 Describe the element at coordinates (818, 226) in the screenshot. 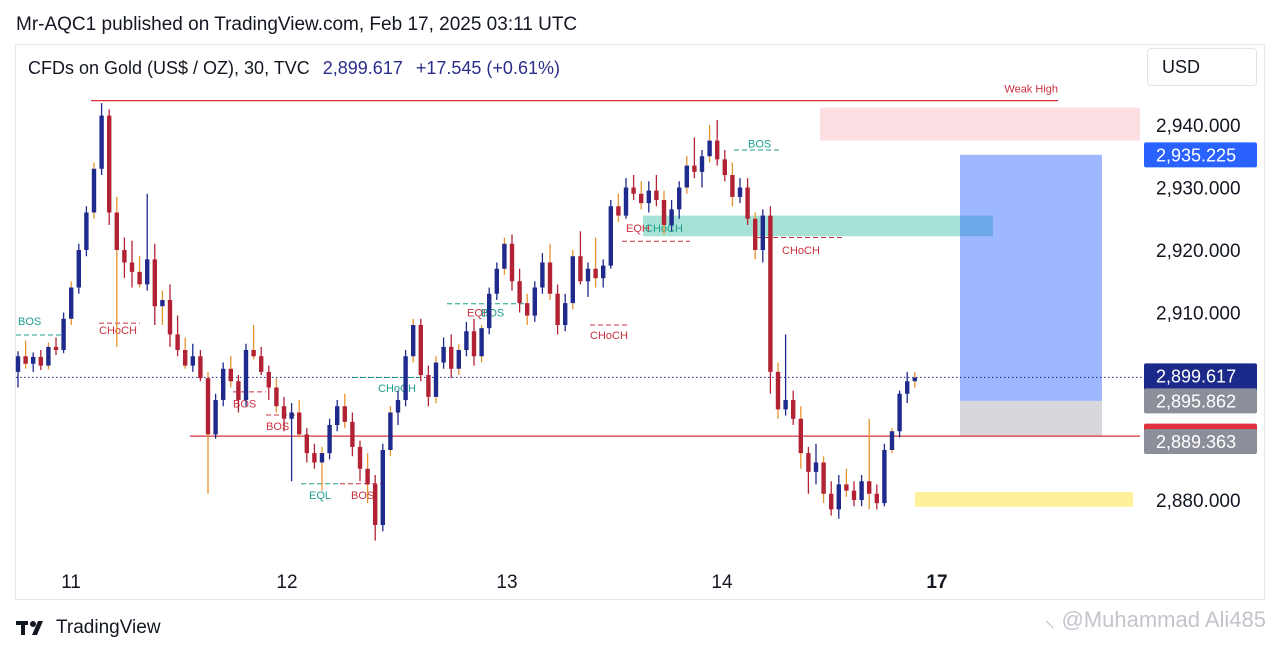

I see `demand-zone` at that location.